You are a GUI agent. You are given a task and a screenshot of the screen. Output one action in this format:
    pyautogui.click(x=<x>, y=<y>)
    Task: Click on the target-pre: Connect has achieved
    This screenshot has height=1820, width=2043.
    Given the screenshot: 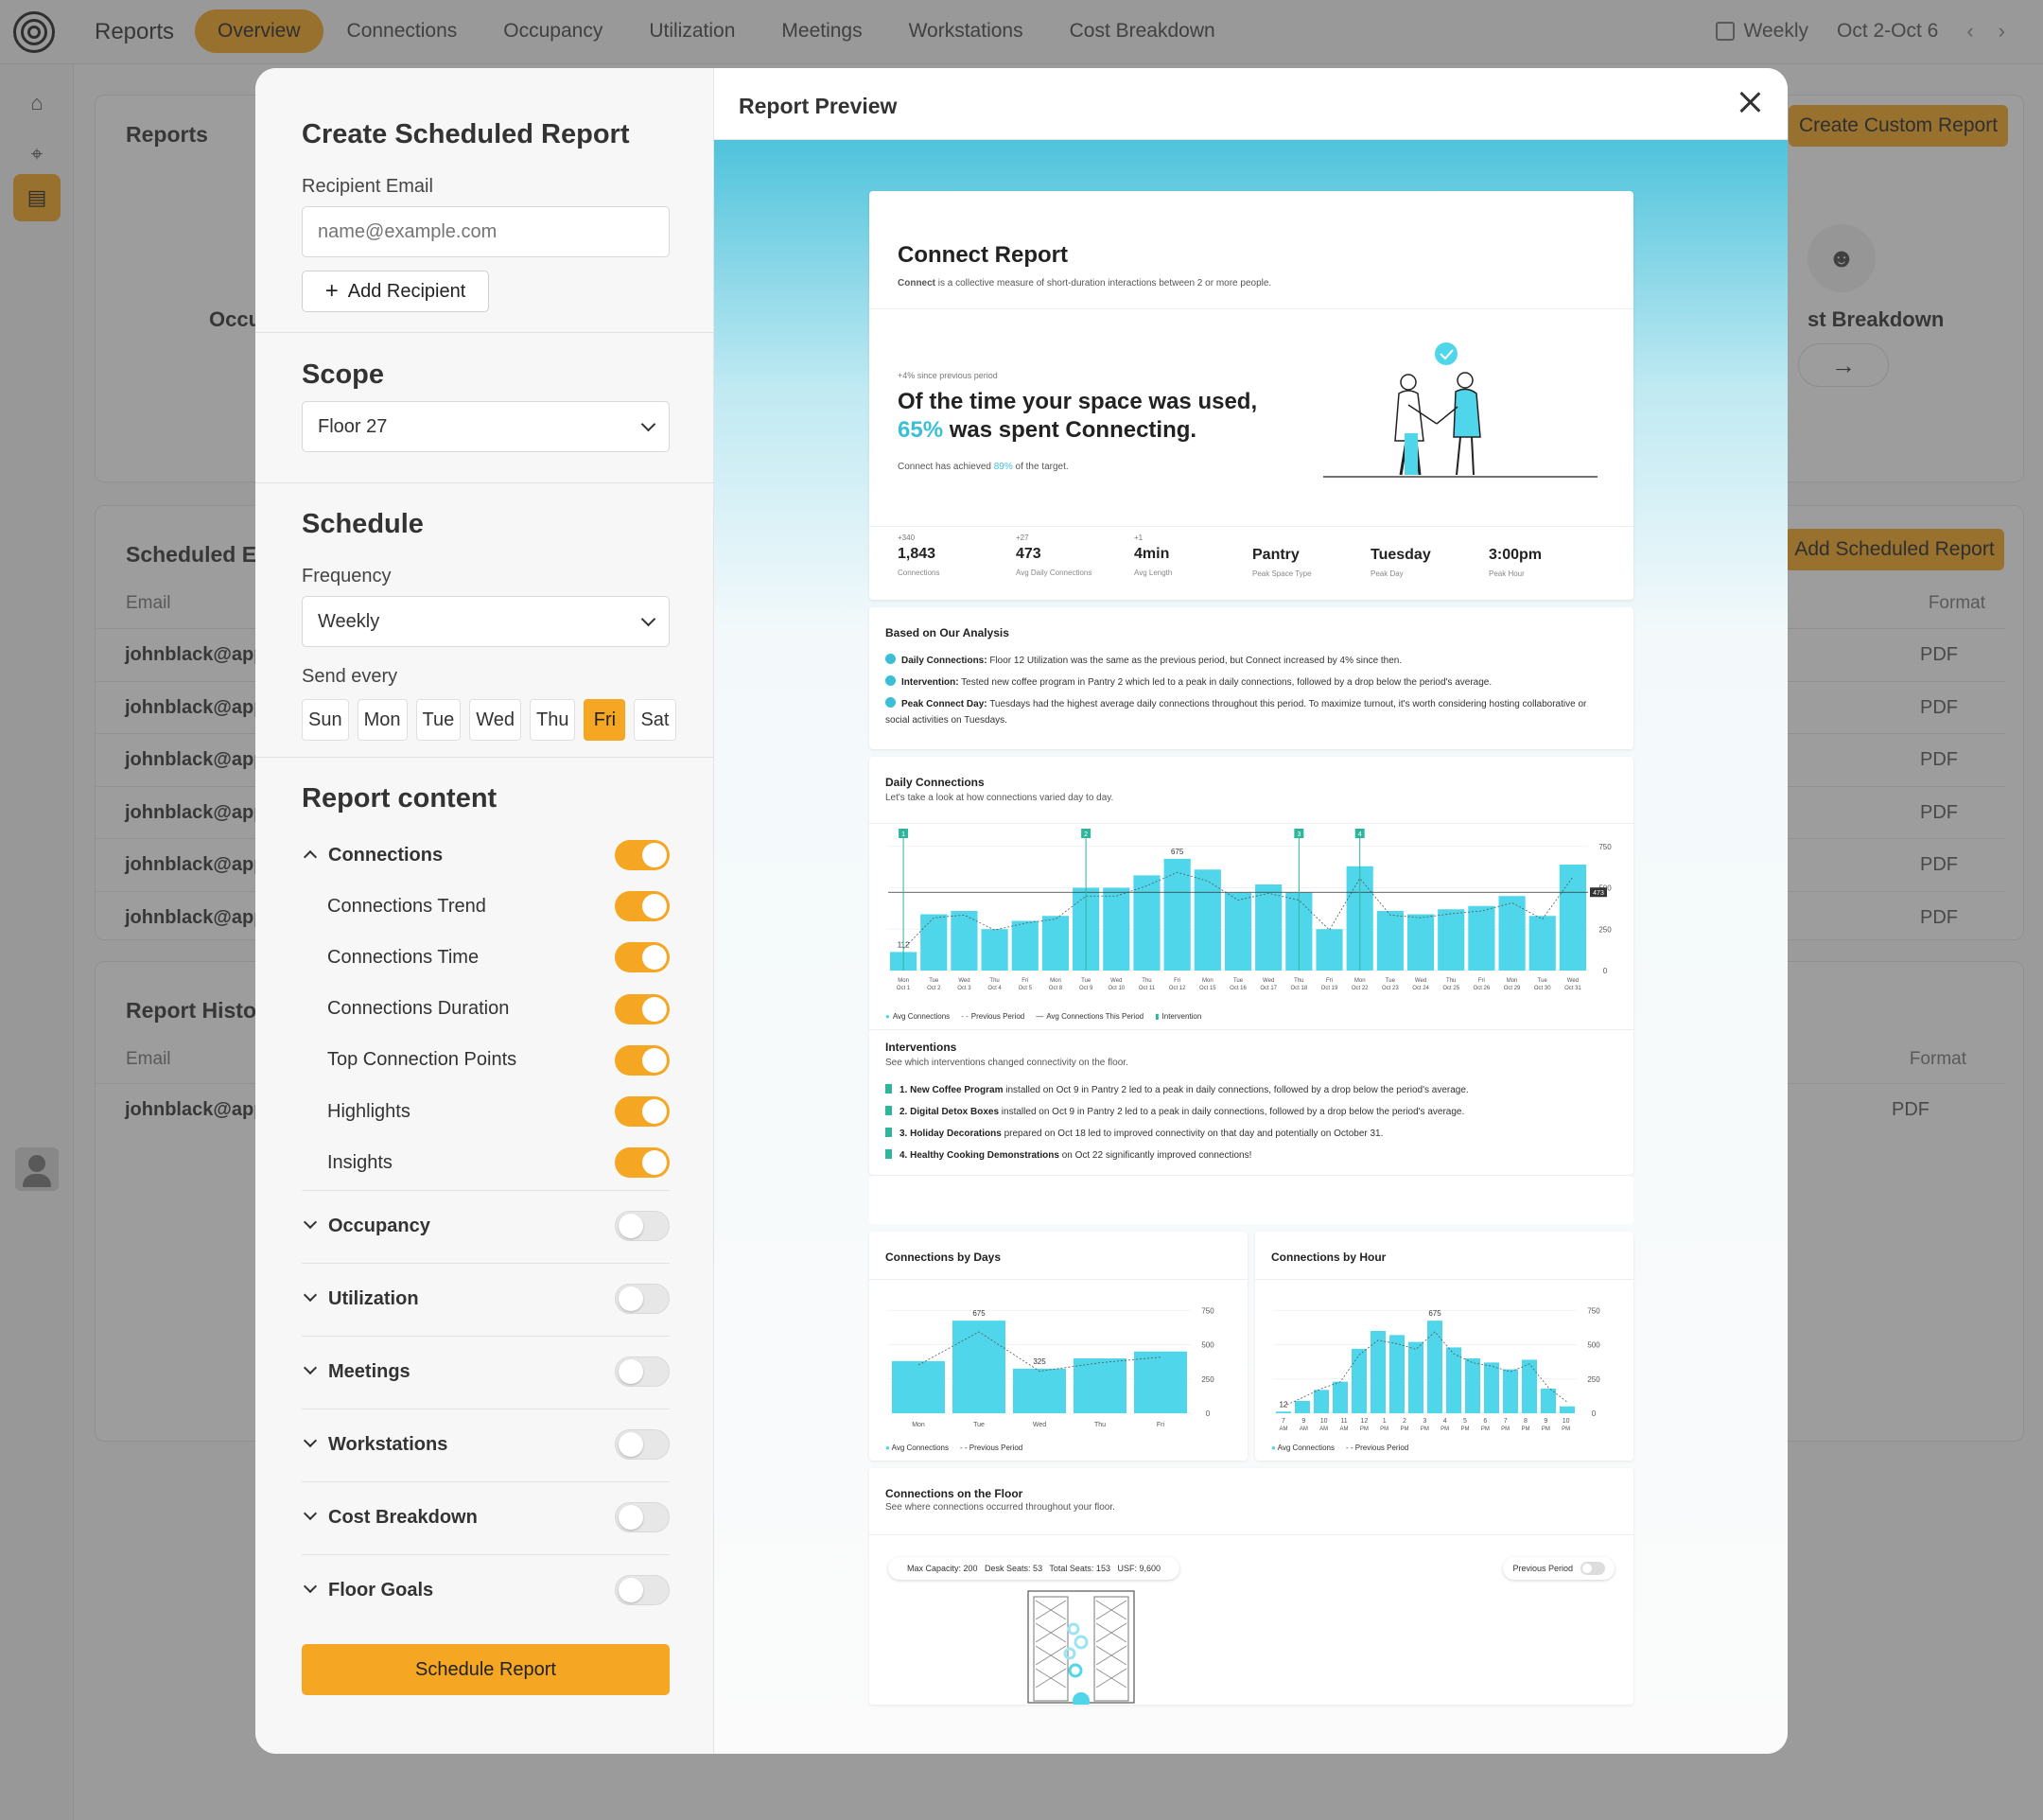 What is the action you would take?
    pyautogui.click(x=946, y=467)
    